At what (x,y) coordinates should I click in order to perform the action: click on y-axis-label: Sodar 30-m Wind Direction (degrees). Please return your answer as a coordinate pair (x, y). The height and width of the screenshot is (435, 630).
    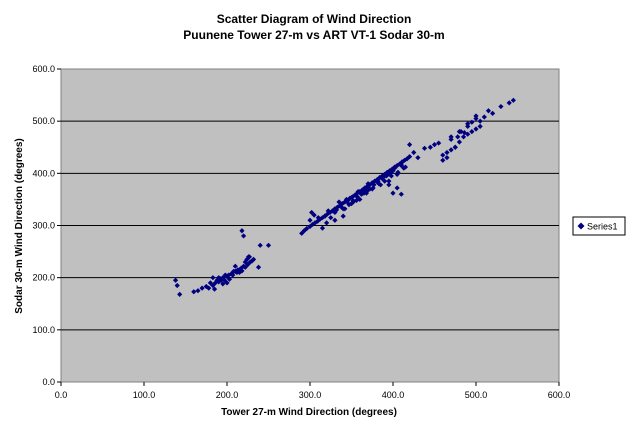
    Looking at the image, I should click on (19, 226).